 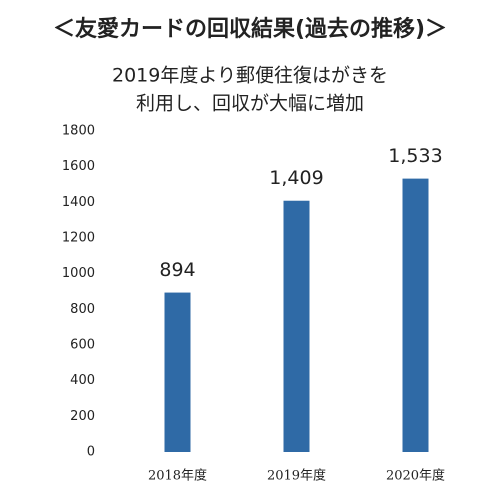 I want to click on x-tick-label: 2019年度, so click(x=296, y=476).